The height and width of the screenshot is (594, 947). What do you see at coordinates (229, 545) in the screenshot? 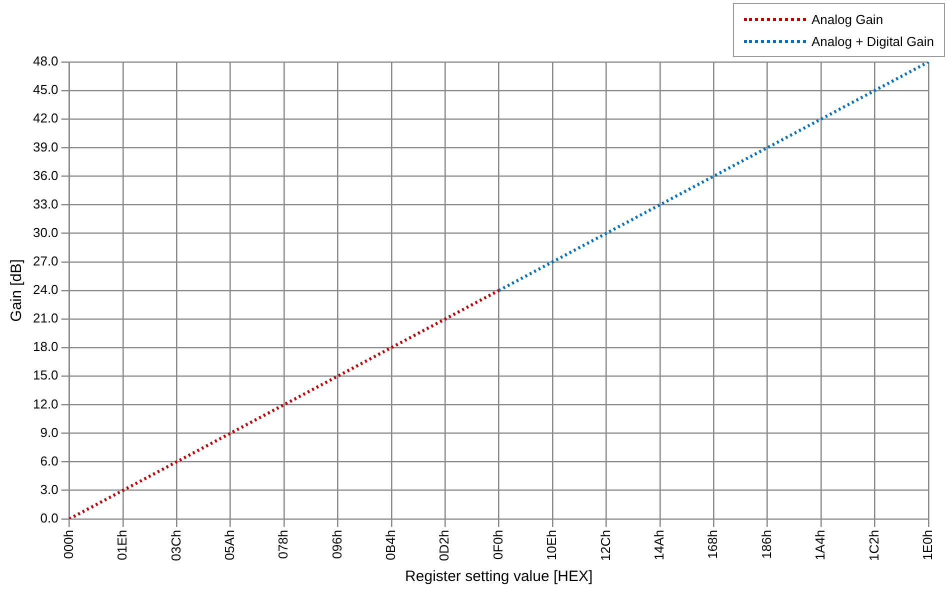
I see `x-tick-label: 05Ah` at bounding box center [229, 545].